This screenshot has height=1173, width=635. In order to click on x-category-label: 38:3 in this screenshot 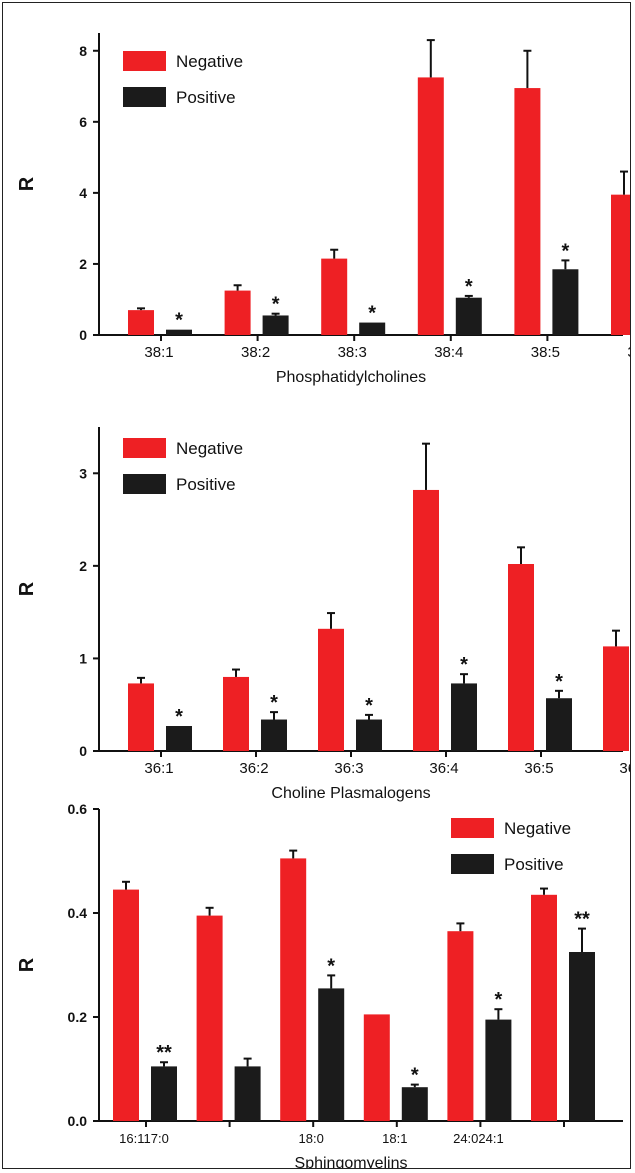, I will do `click(352, 352)`.